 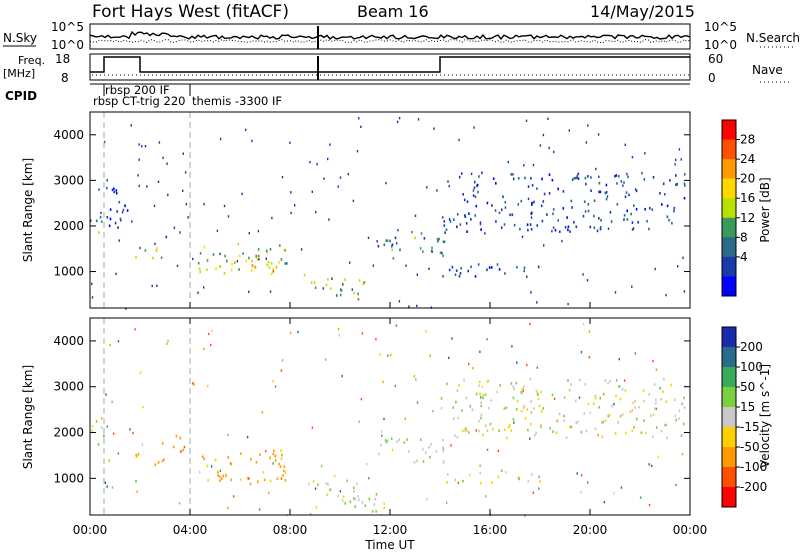 I want to click on date-label: 14/May/2015, so click(x=642, y=11).